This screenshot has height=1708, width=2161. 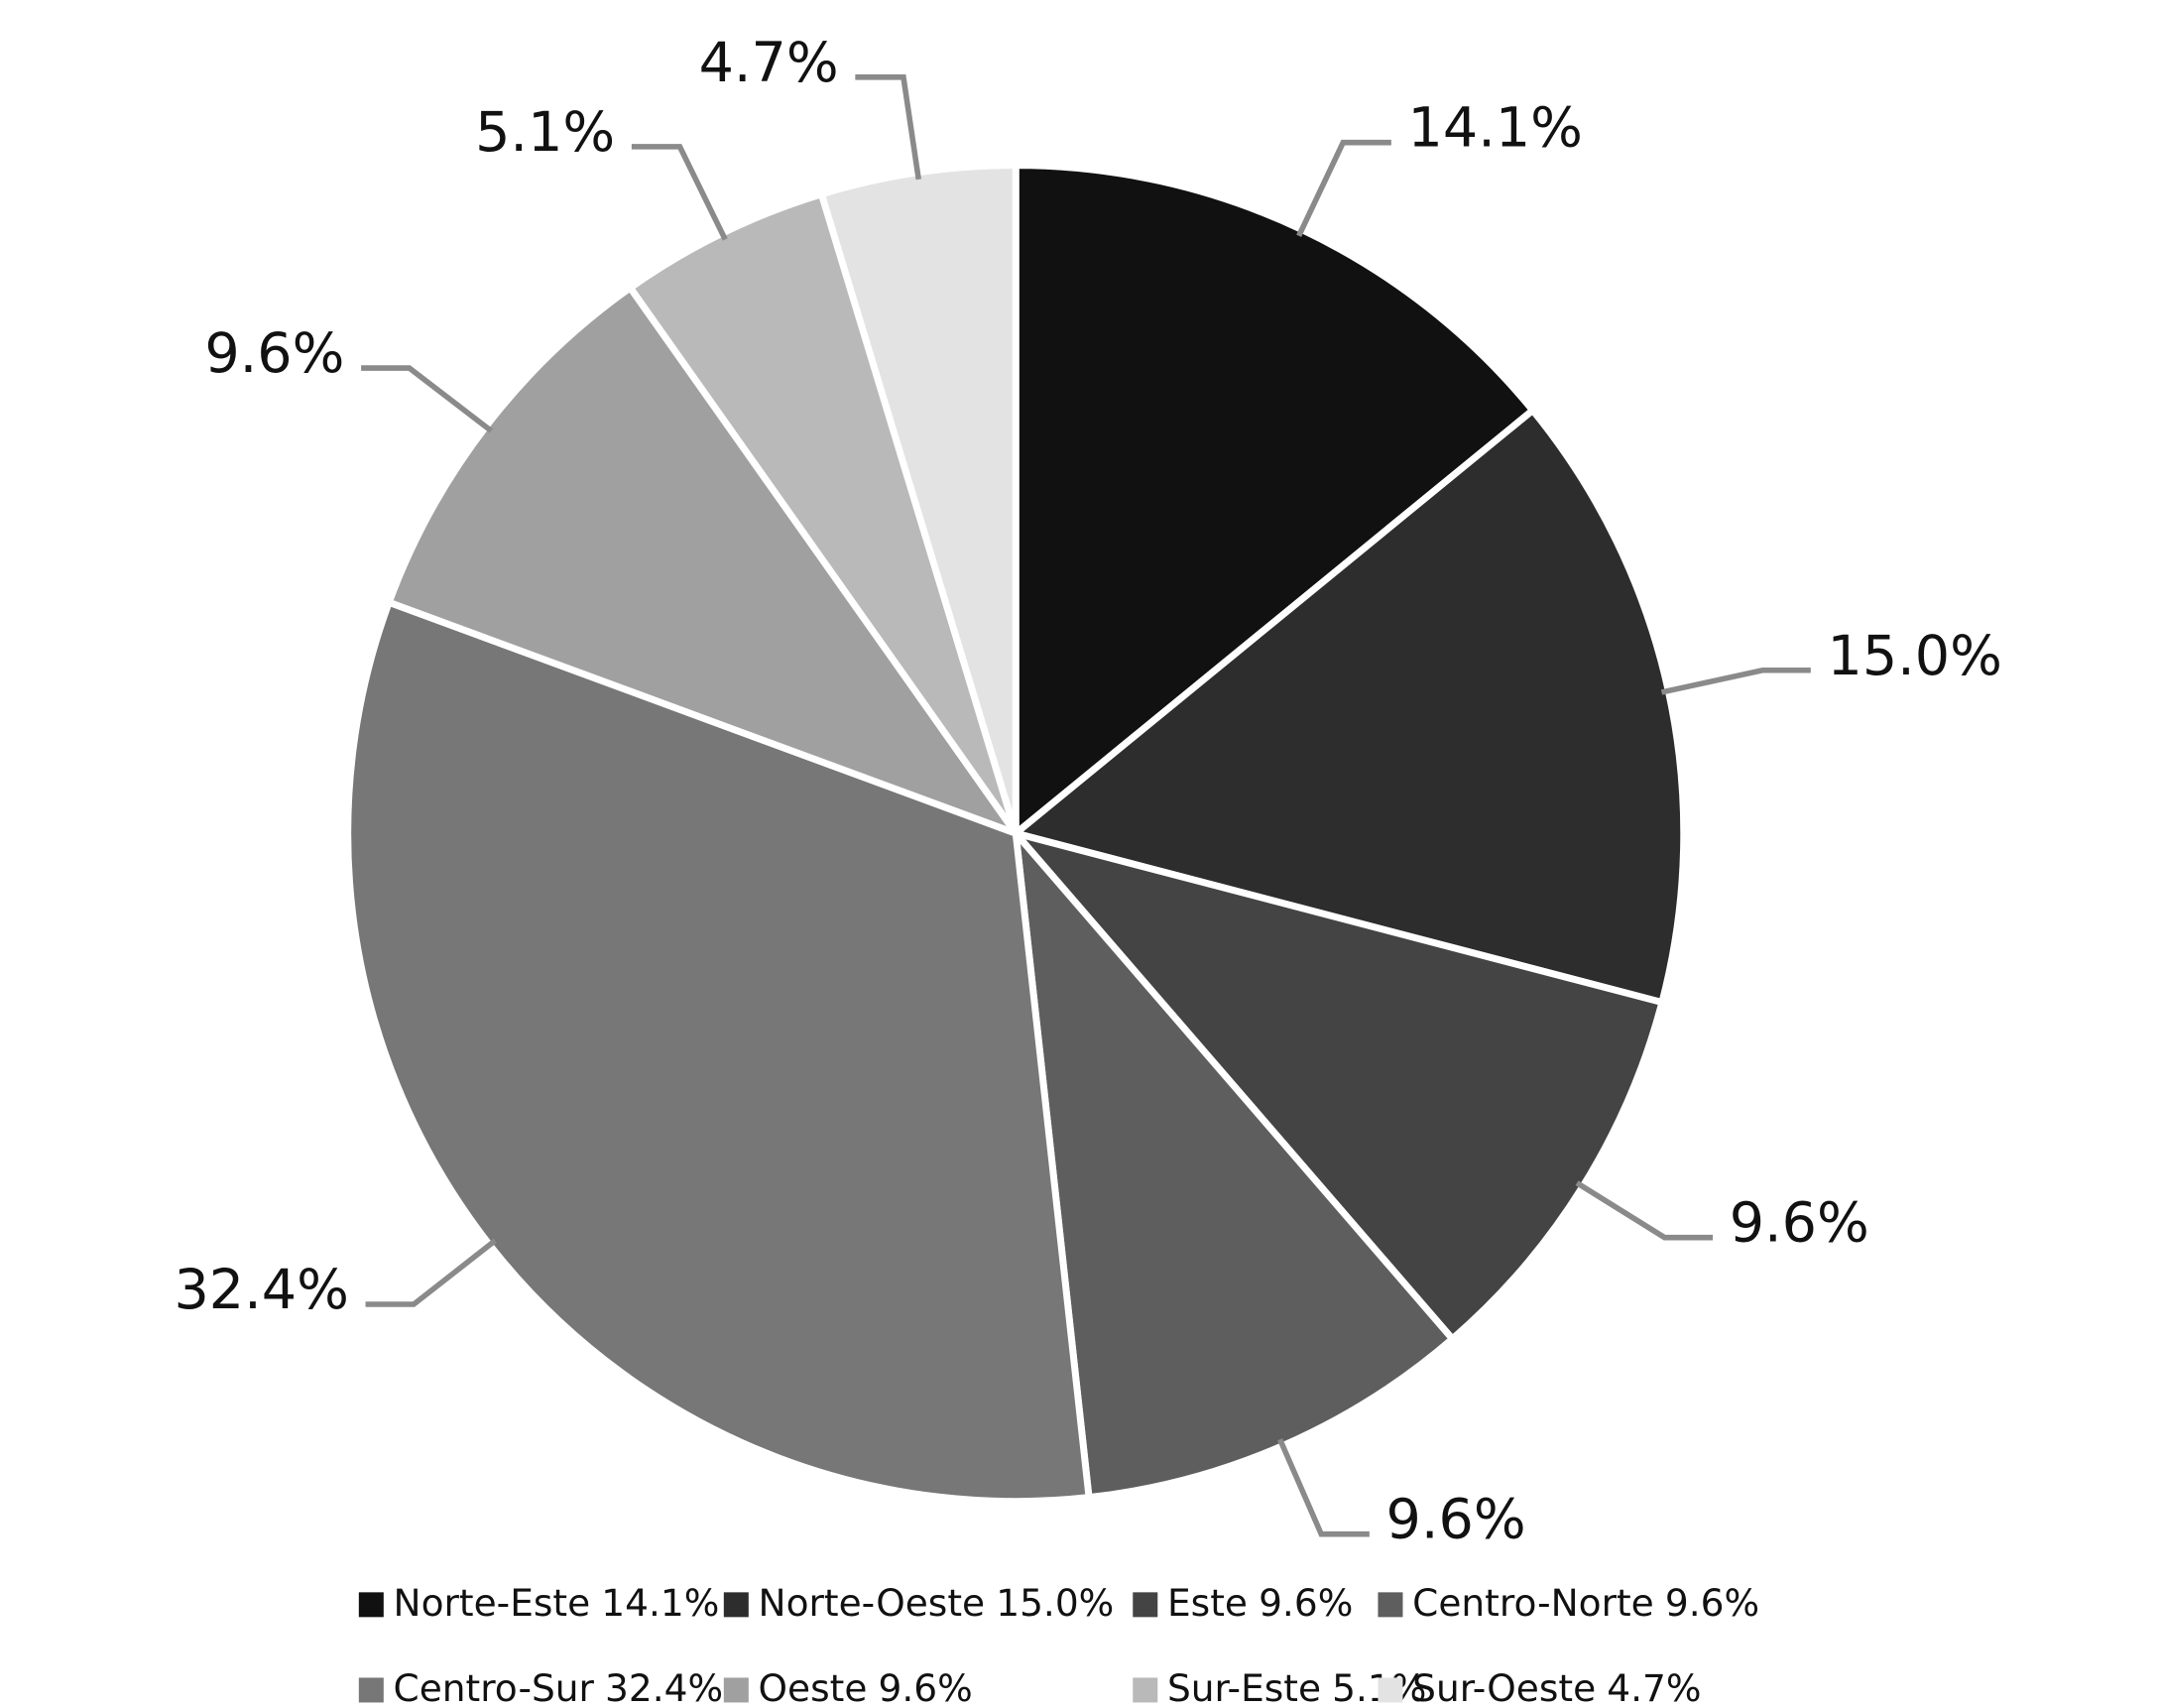 I want to click on legend-label: Norte-Oeste 15.0%, so click(x=937, y=1602).